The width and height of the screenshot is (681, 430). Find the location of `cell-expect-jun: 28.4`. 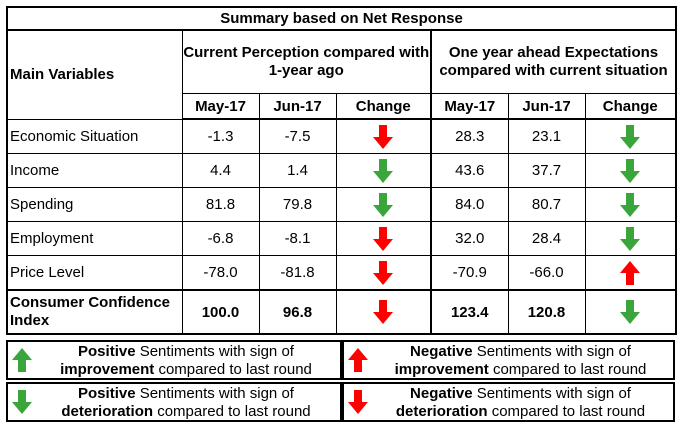

cell-expect-jun: 28.4 is located at coordinates (546, 238).